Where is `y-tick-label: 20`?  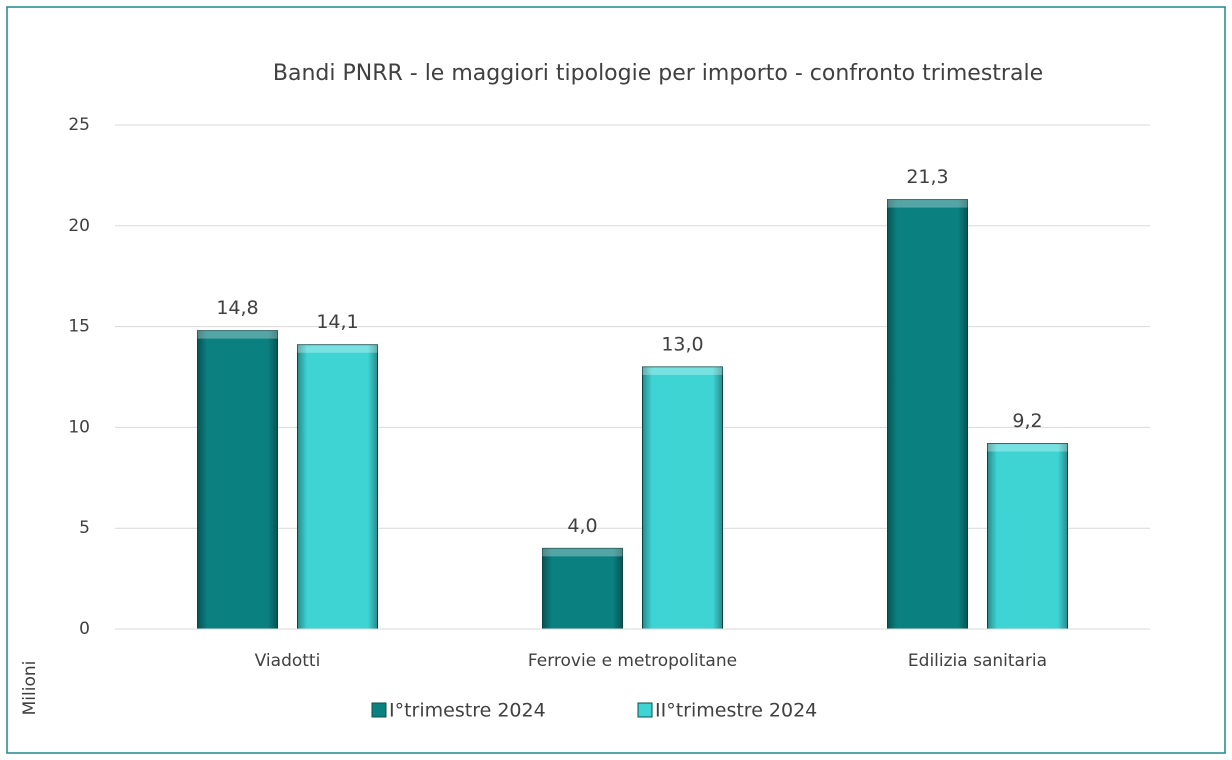 y-tick-label: 20 is located at coordinates (79, 226).